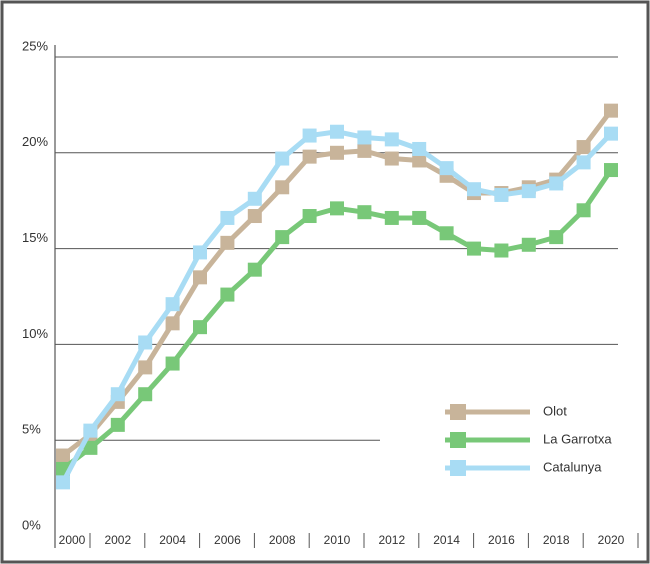 This screenshot has height=564, width=650. What do you see at coordinates (501, 540) in the screenshot?
I see `x-tick-label: 2016` at bounding box center [501, 540].